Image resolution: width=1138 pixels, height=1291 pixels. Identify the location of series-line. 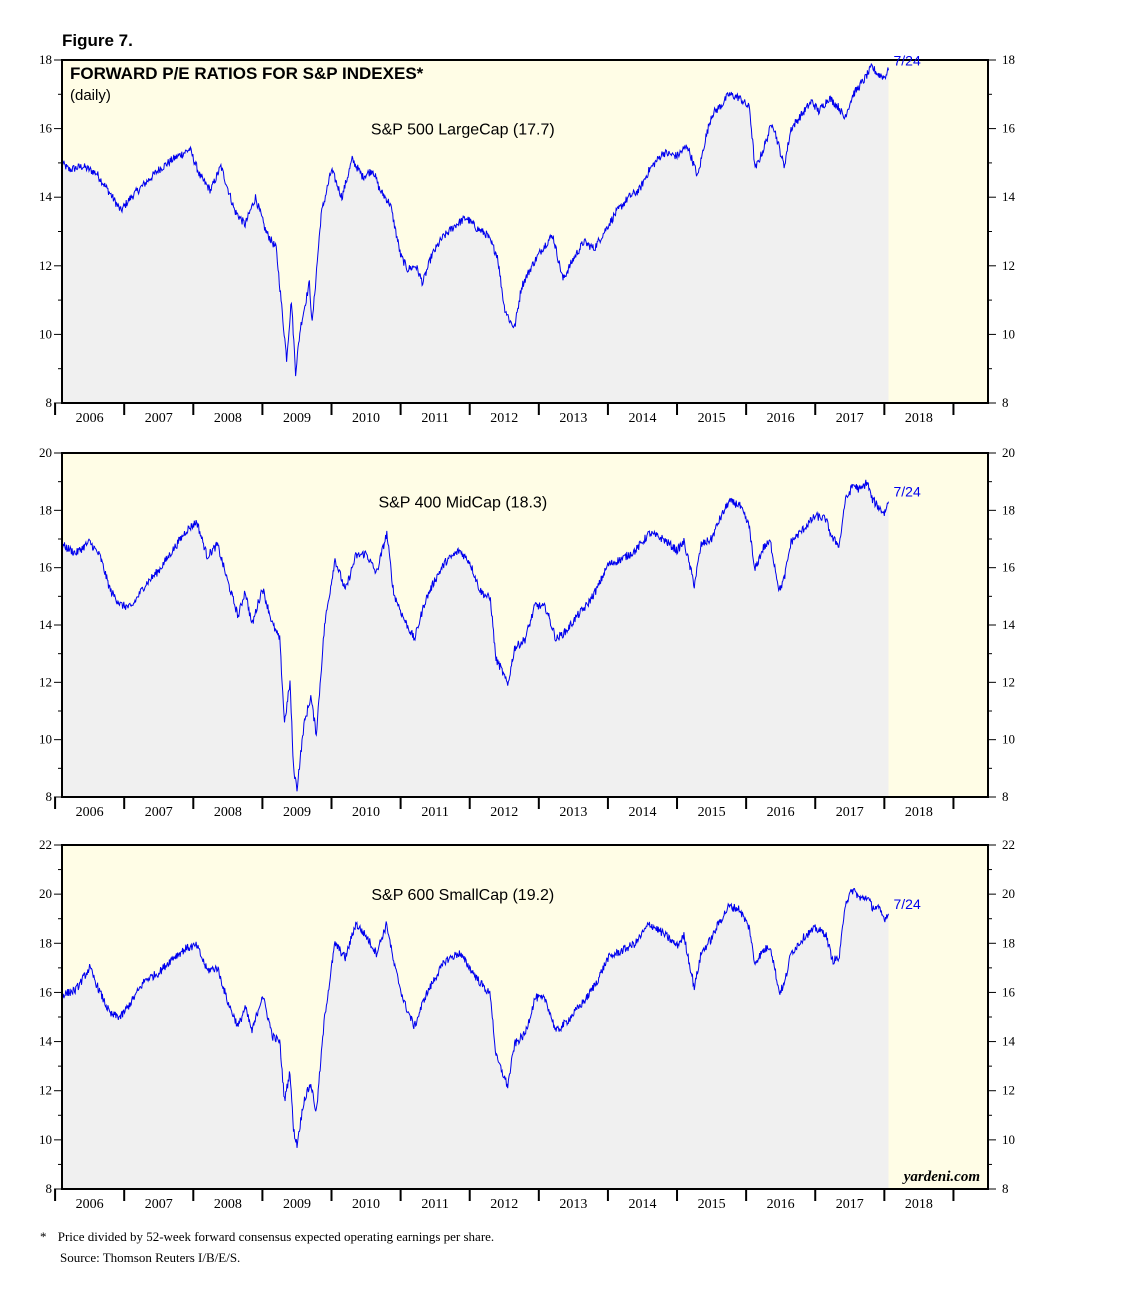
(475, 1017).